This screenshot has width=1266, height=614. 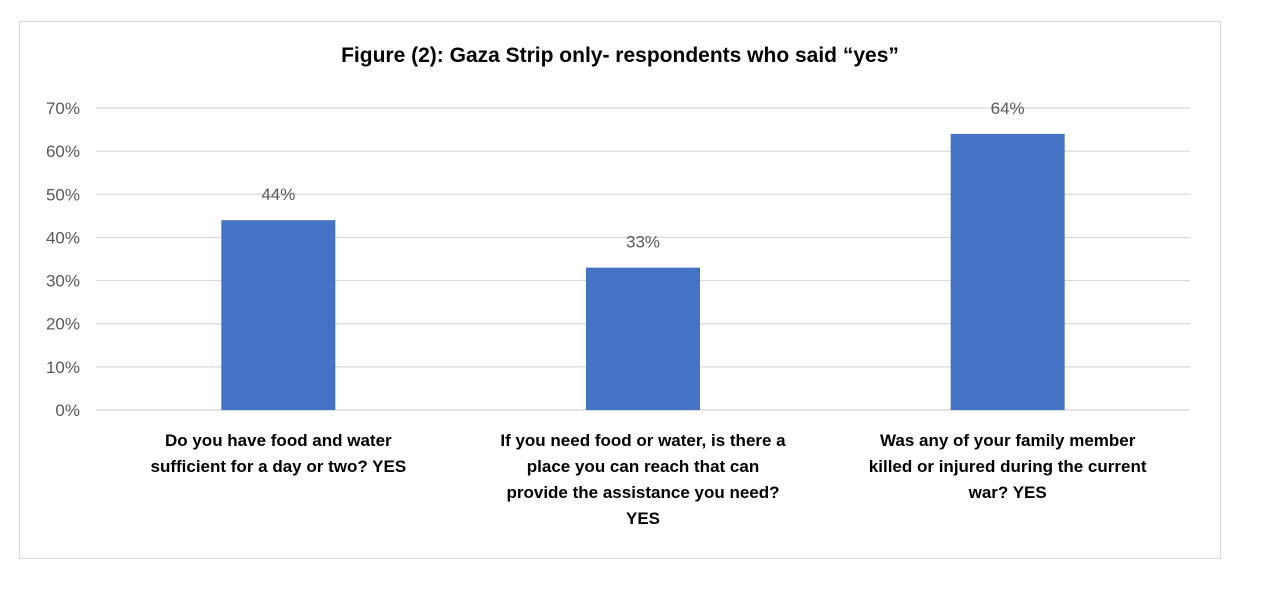 What do you see at coordinates (67, 410) in the screenshot?
I see `y-tick-label: 0%` at bounding box center [67, 410].